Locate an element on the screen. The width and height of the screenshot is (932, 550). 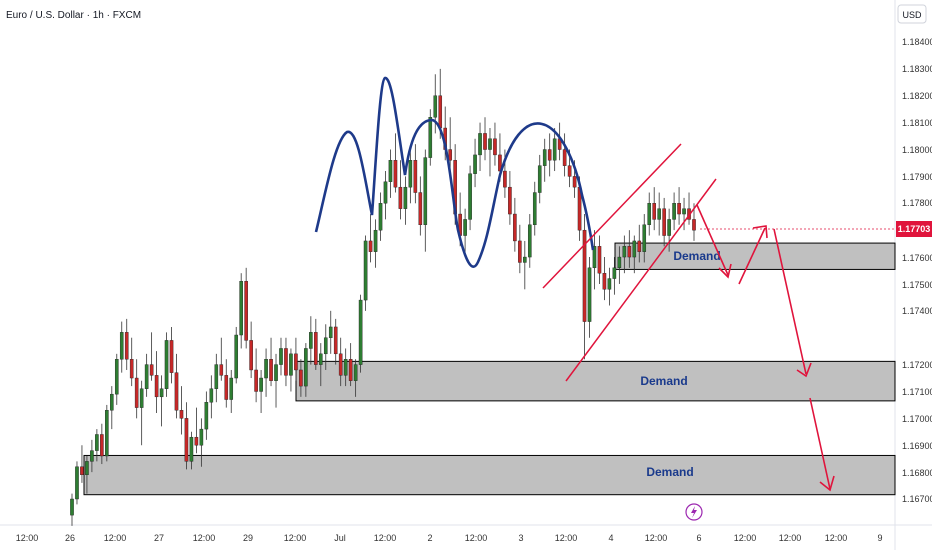
lightning-icon is located at coordinates (694, 512).